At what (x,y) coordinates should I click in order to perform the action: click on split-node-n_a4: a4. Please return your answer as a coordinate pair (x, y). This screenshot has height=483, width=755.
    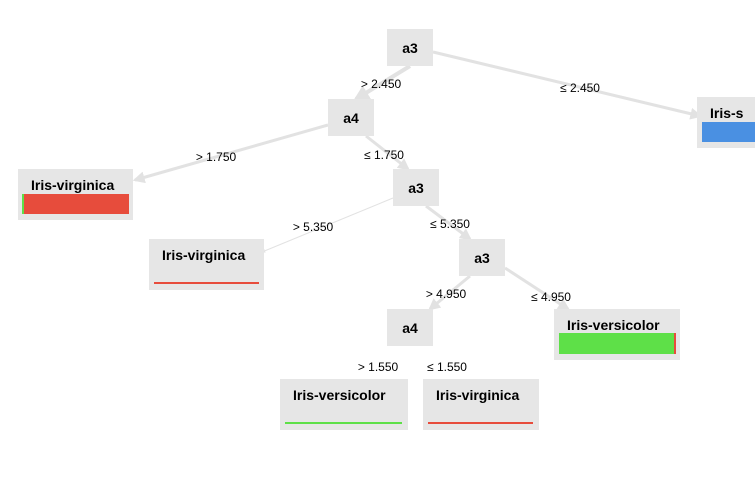
    Looking at the image, I should click on (351, 117).